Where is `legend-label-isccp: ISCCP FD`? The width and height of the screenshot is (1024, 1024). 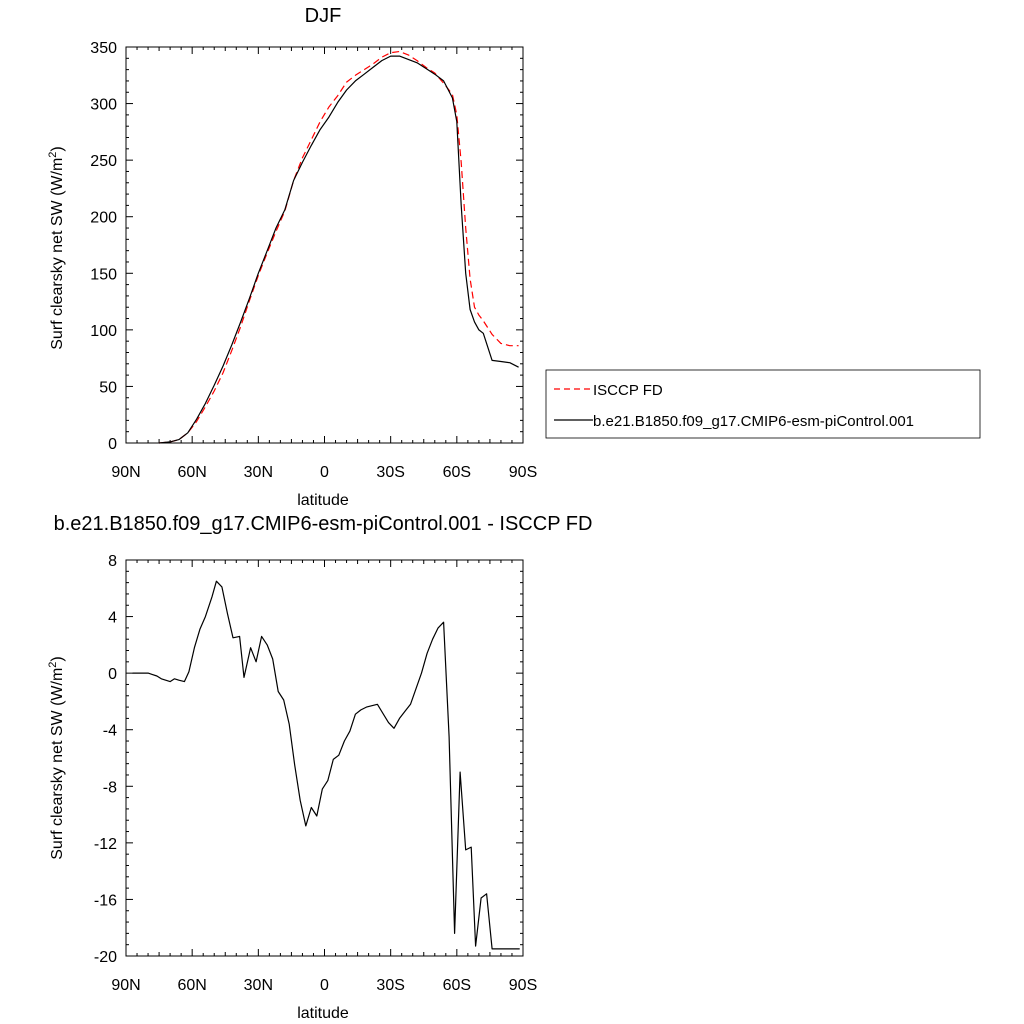
legend-label-isccp: ISCCP FD is located at coordinates (628, 390).